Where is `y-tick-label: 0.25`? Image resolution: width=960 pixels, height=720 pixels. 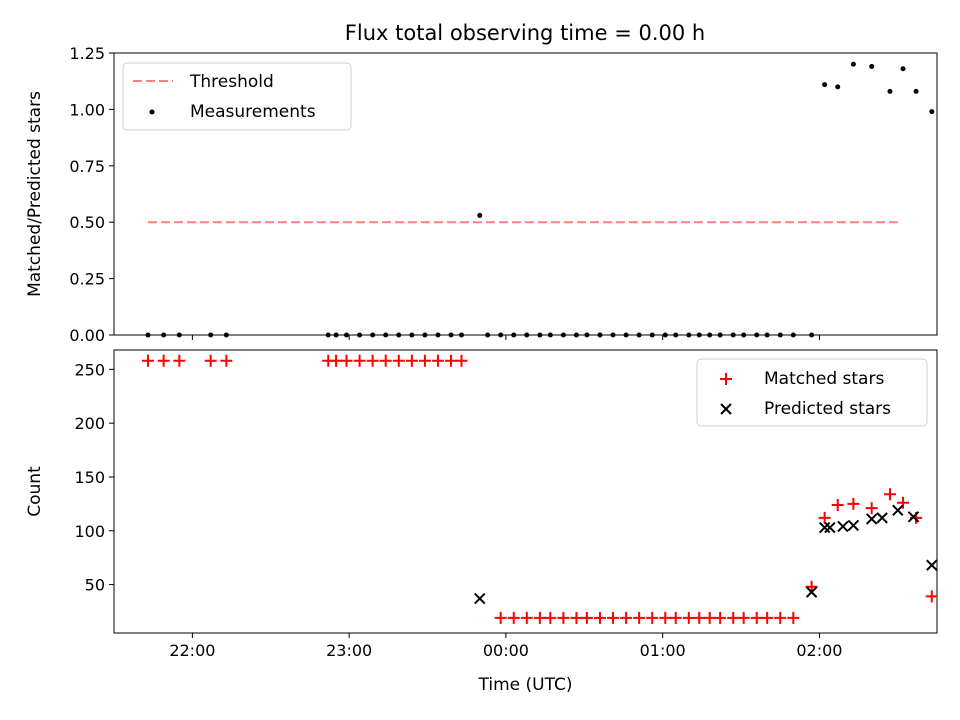 y-tick-label: 0.25 is located at coordinates (87, 279).